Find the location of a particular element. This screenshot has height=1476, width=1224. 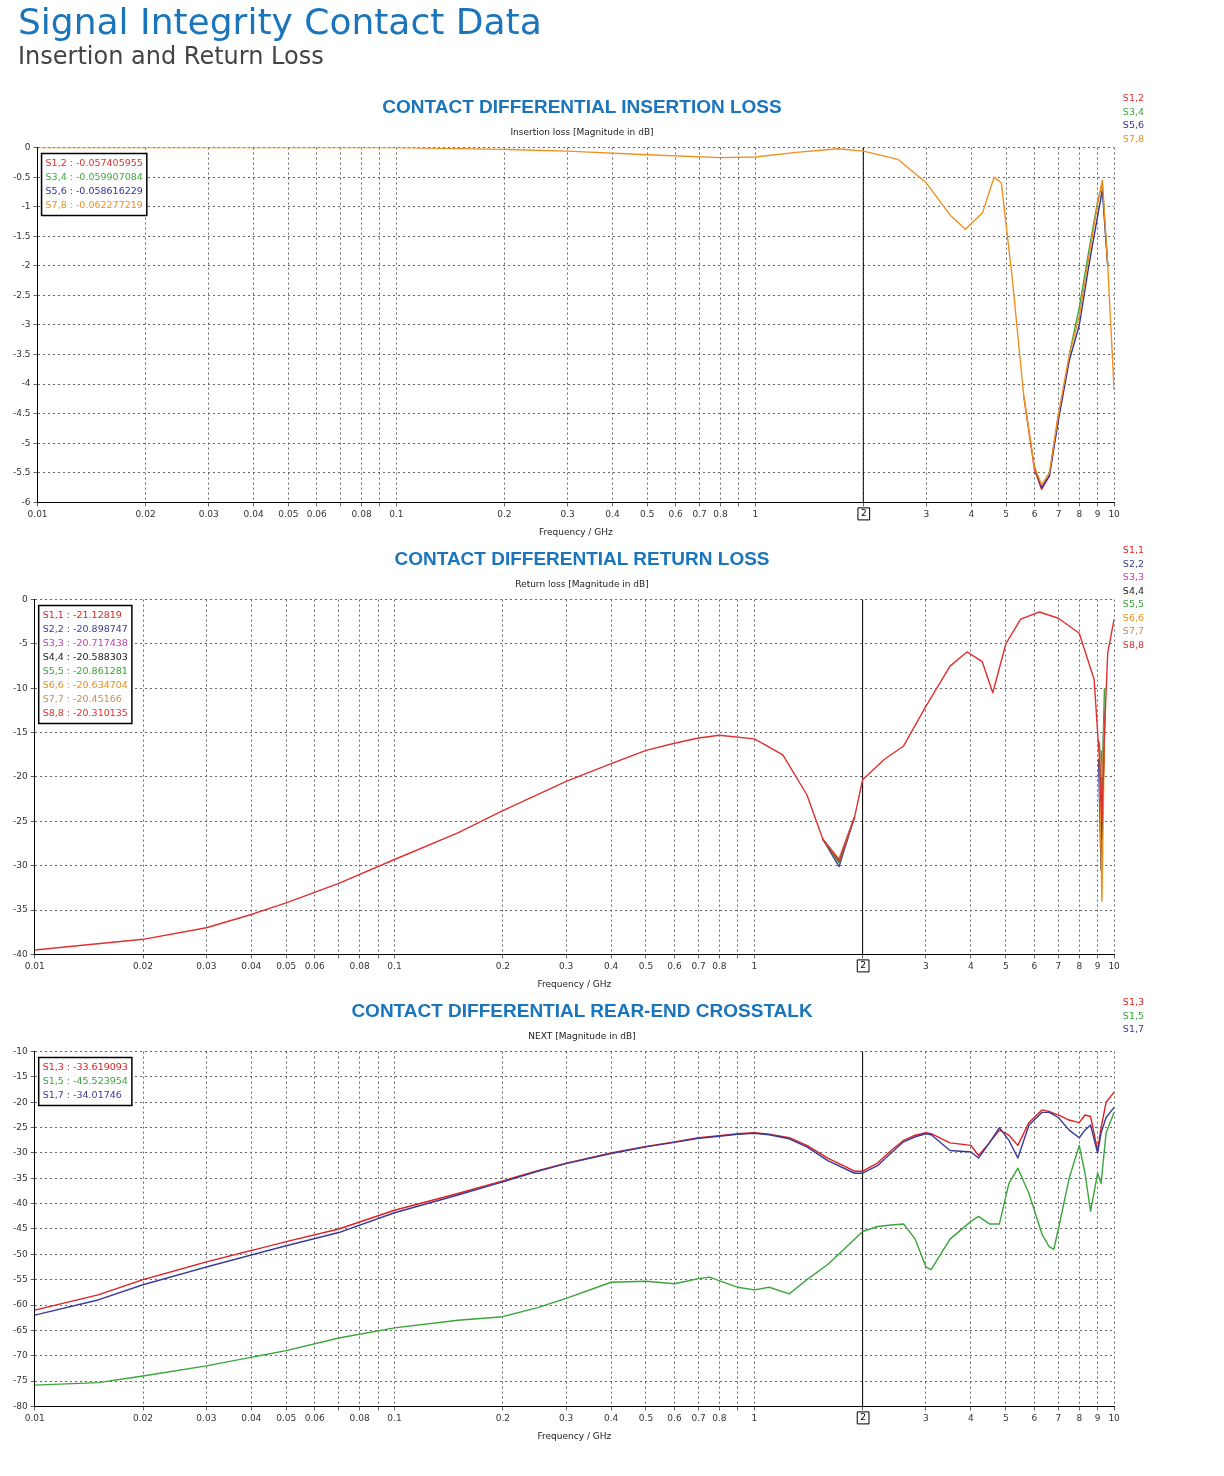

x-tick-label: 4 is located at coordinates (971, 514).